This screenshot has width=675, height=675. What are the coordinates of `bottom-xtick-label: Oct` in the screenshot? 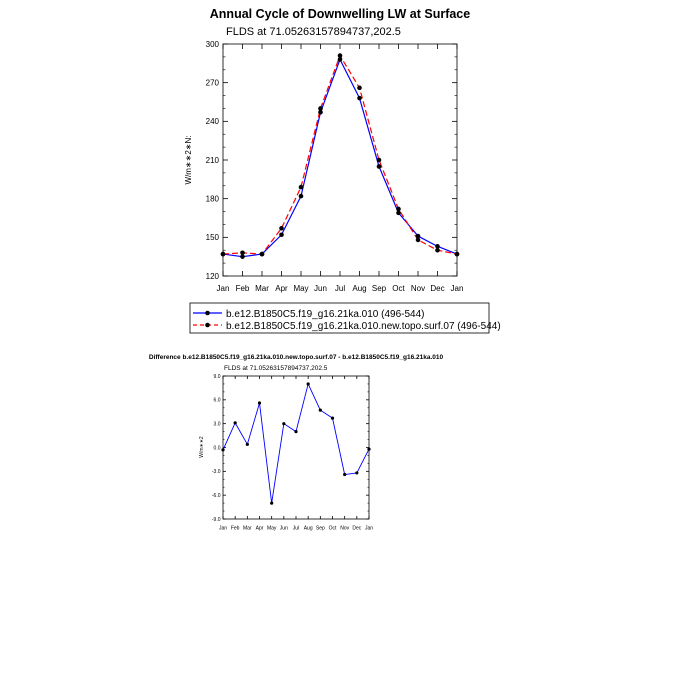 It's located at (333, 529).